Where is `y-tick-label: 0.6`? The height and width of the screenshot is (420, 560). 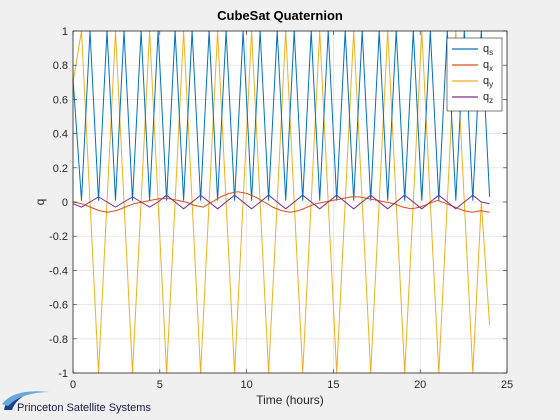
y-tick-label: 0.6 is located at coordinates (60, 100).